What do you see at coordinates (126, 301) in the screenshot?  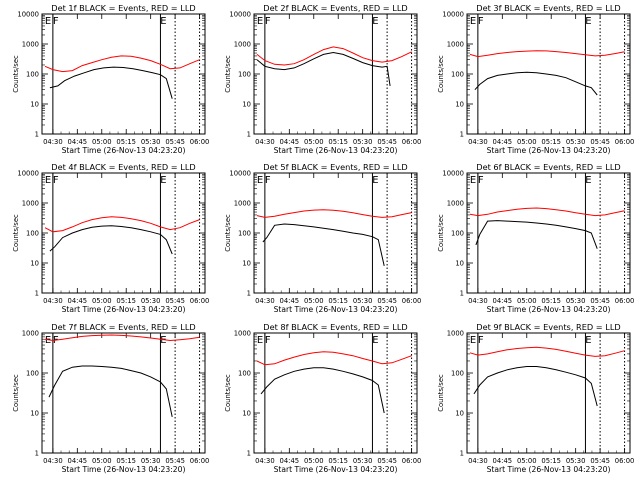 I see `x-tick-label: 05:15` at bounding box center [126, 301].